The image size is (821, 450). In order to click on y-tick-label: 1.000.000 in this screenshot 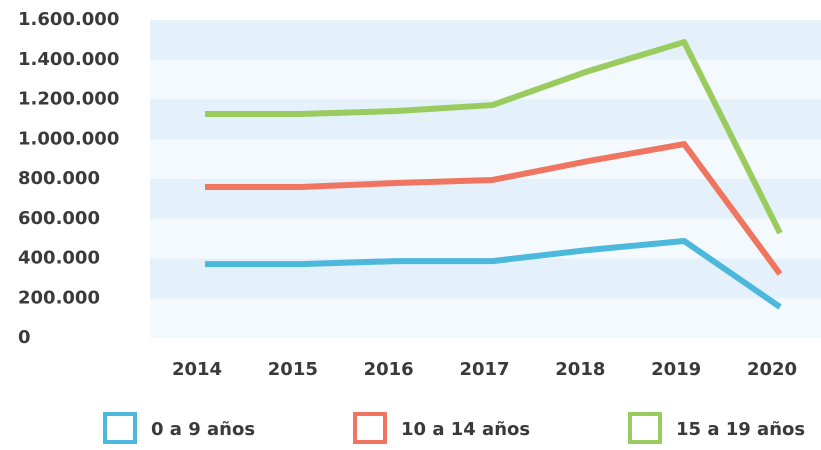, I will do `click(68, 138)`.